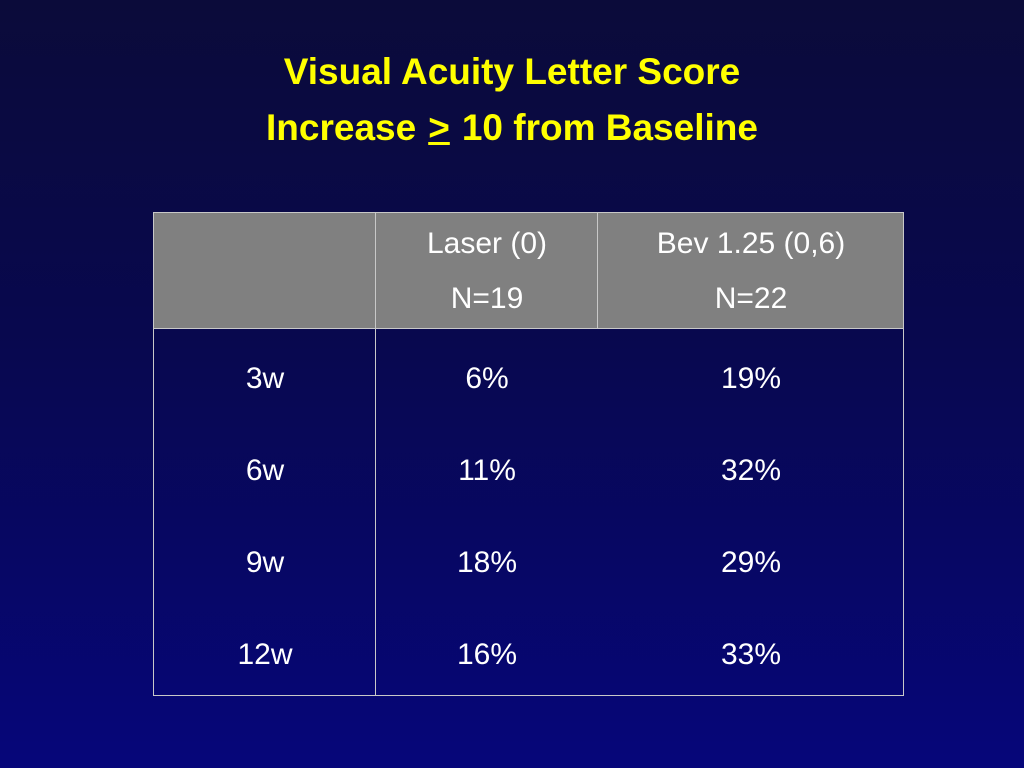 Image resolution: width=1024 pixels, height=768 pixels. I want to click on title-text: 10 from Baseline, so click(609, 127).